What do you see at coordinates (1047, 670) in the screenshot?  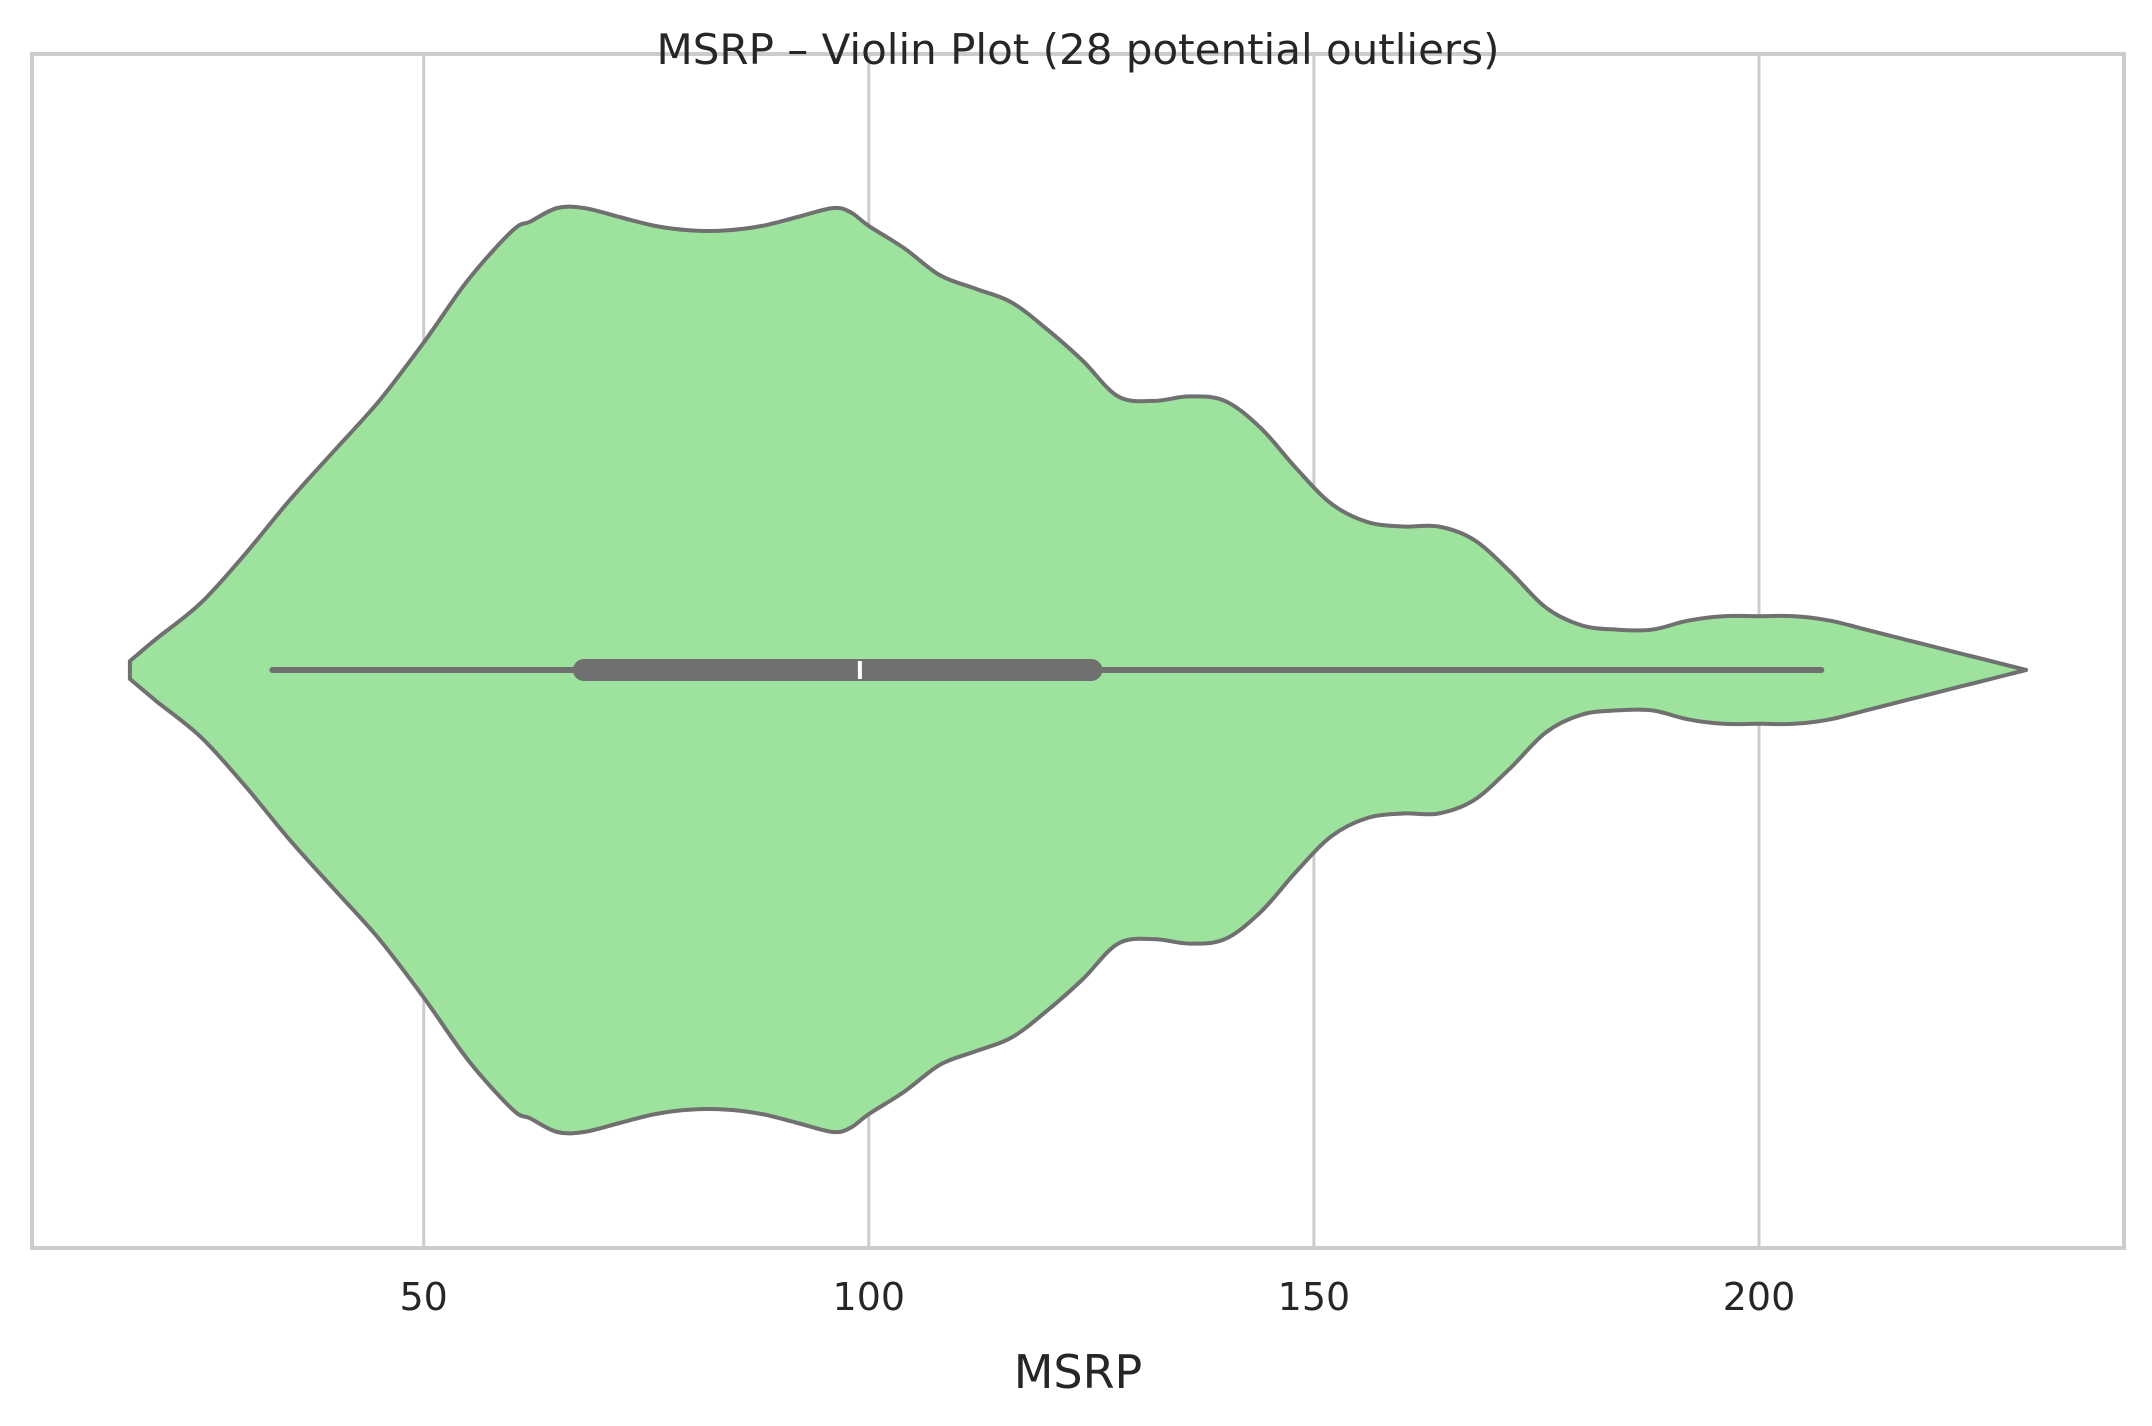 I see `inner-box` at bounding box center [1047, 670].